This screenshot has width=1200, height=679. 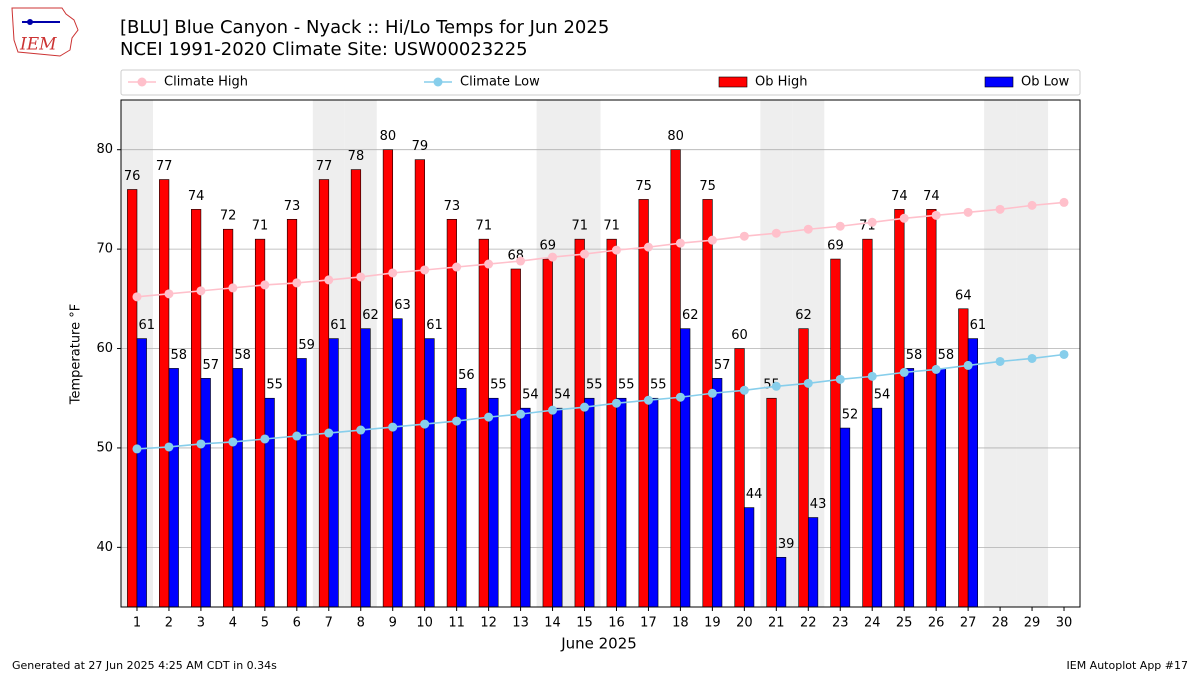 What do you see at coordinates (754, 494) in the screenshot?
I see `value-label: 44` at bounding box center [754, 494].